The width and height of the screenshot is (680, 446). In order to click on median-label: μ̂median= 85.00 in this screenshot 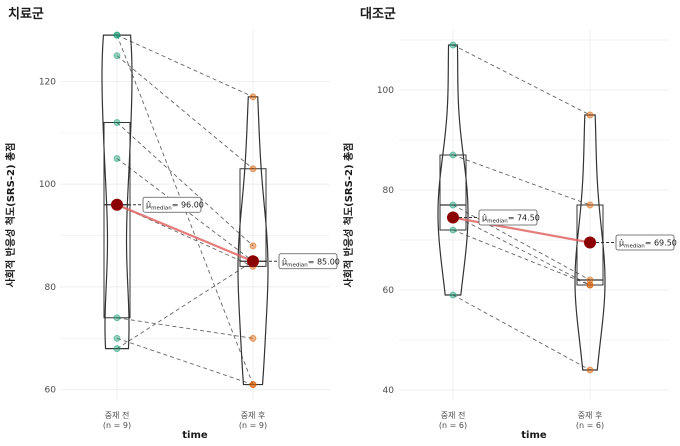, I will do `click(311, 262)`.